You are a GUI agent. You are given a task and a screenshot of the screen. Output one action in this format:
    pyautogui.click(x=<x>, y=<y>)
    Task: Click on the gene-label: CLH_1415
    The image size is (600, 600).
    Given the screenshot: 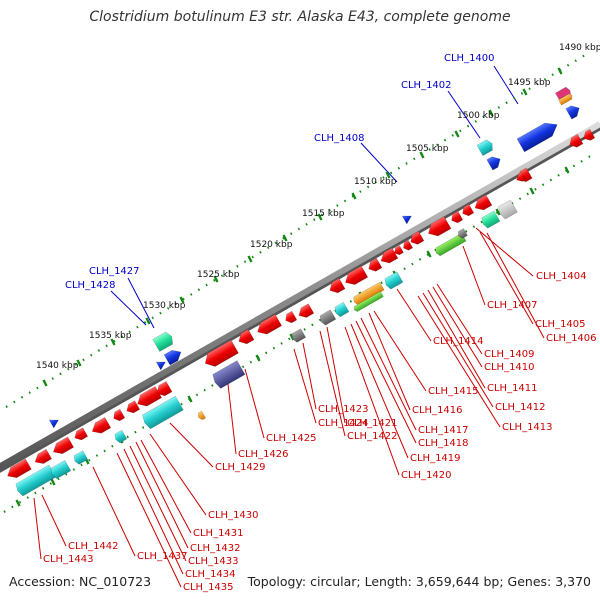 What is the action you would take?
    pyautogui.click(x=453, y=391)
    